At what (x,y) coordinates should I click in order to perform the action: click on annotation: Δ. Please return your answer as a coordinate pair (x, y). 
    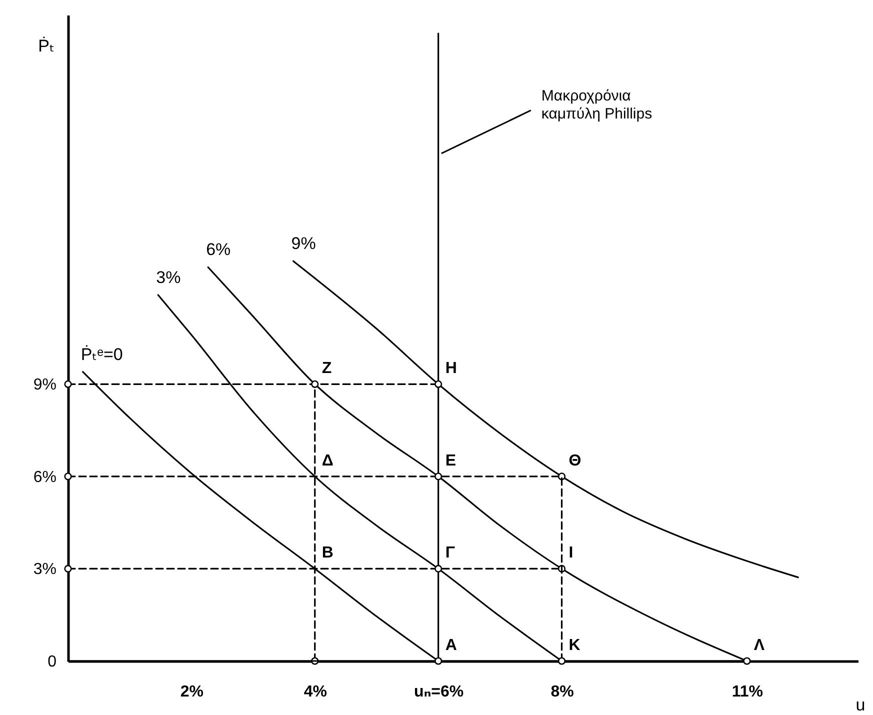
    Looking at the image, I should click on (328, 461).